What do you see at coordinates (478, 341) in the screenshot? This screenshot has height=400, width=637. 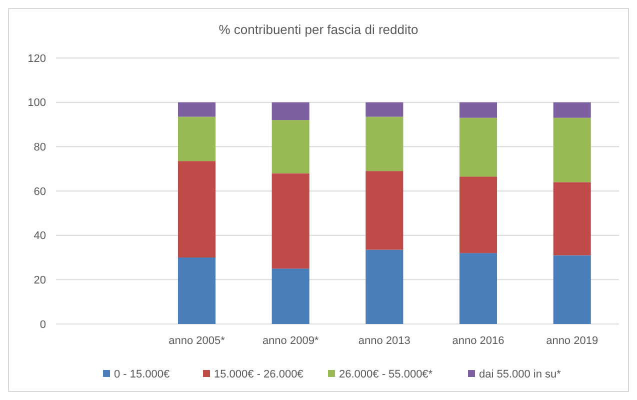 I see `x-tick-label: anno 2016` at bounding box center [478, 341].